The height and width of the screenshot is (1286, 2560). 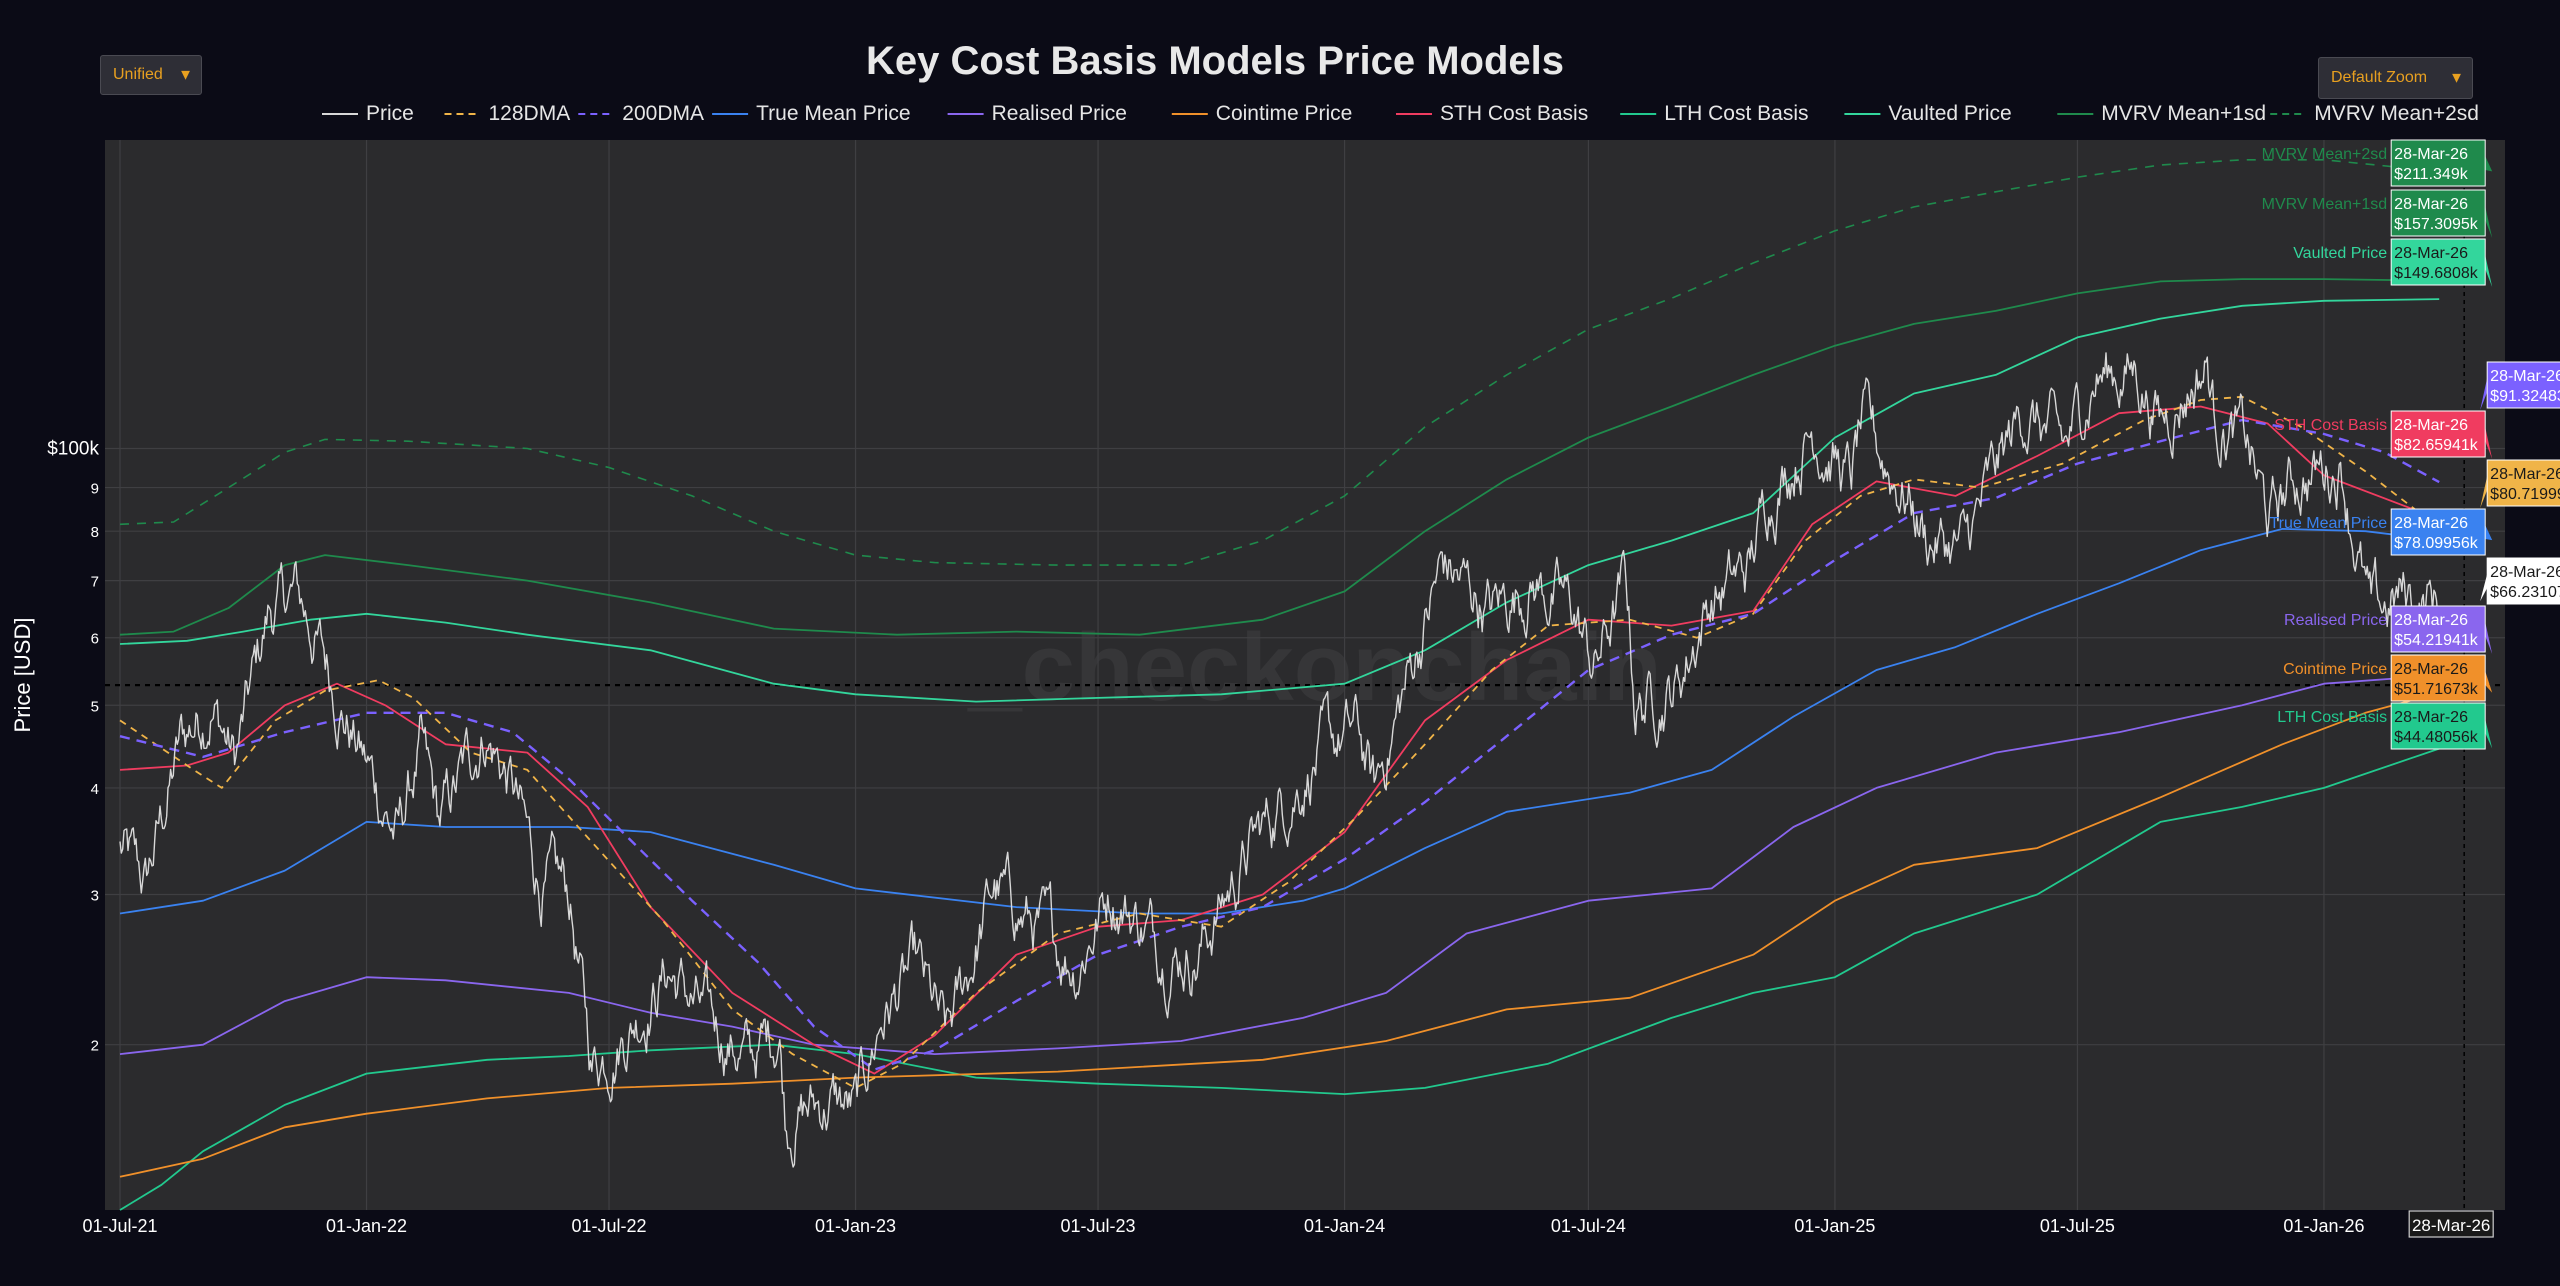 I want to click on legend-item: MVRV Mean+2sd, so click(x=2374, y=113).